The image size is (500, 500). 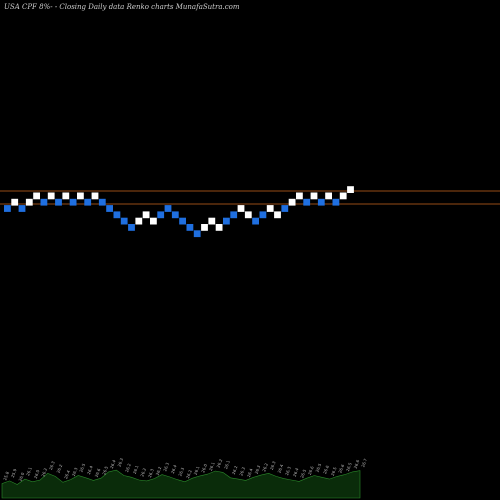 I want to click on volume-label: 25.8, so click(x=6, y=475).